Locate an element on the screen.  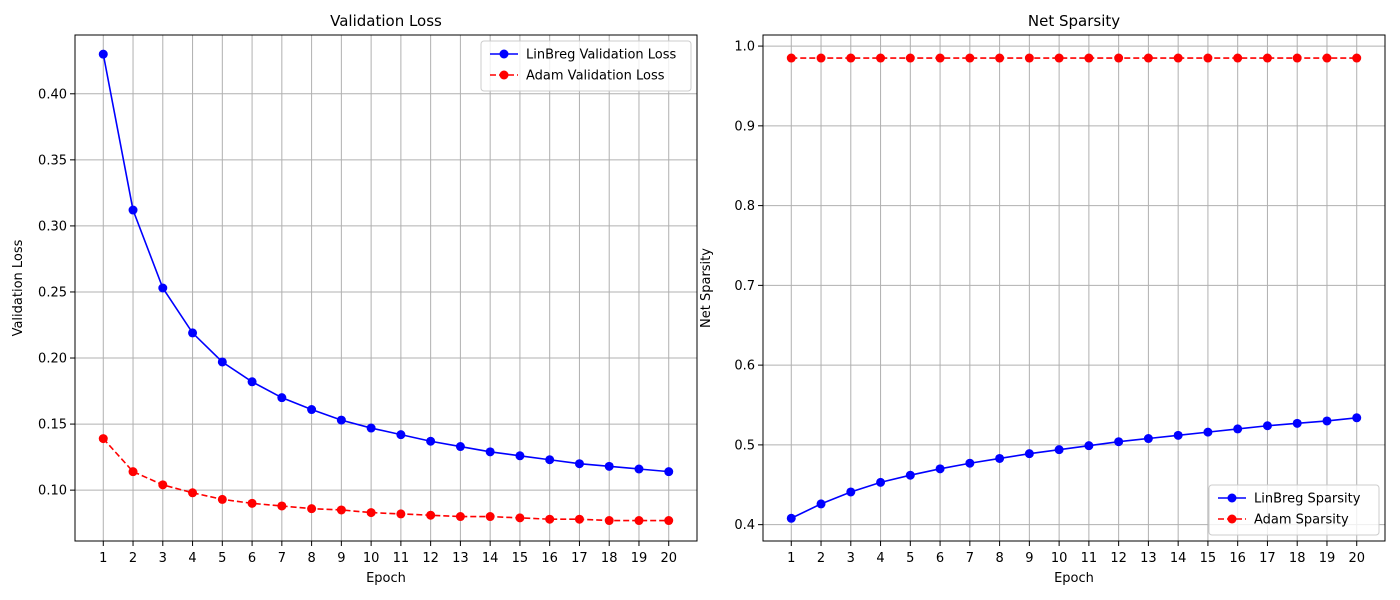
y-tick-label: 0.30 is located at coordinates (52, 226).